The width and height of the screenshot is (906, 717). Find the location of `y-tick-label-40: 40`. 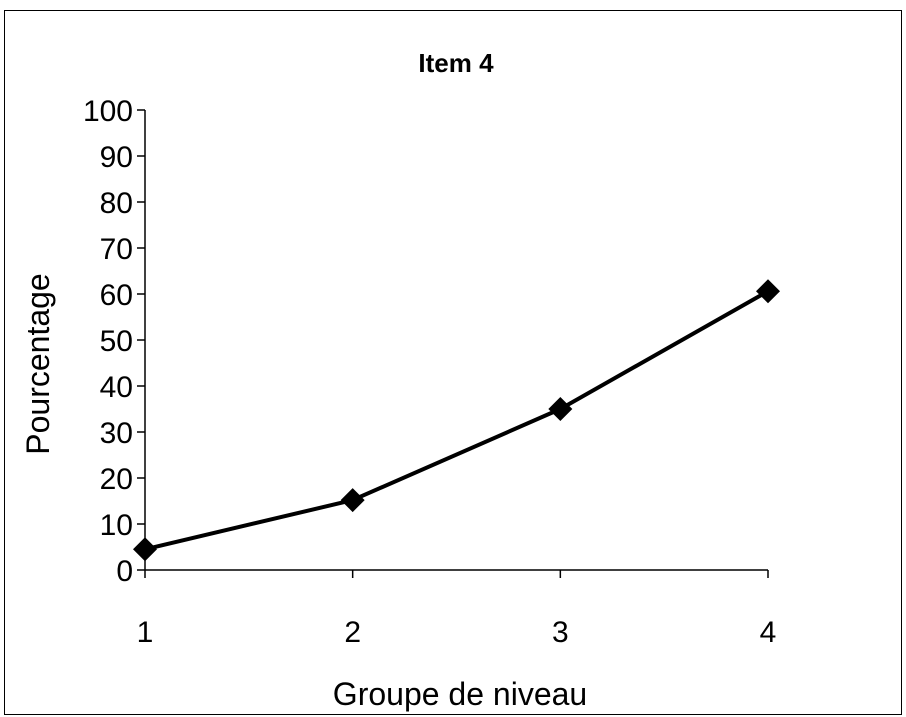

y-tick-label-40: 40 is located at coordinates (116, 387).